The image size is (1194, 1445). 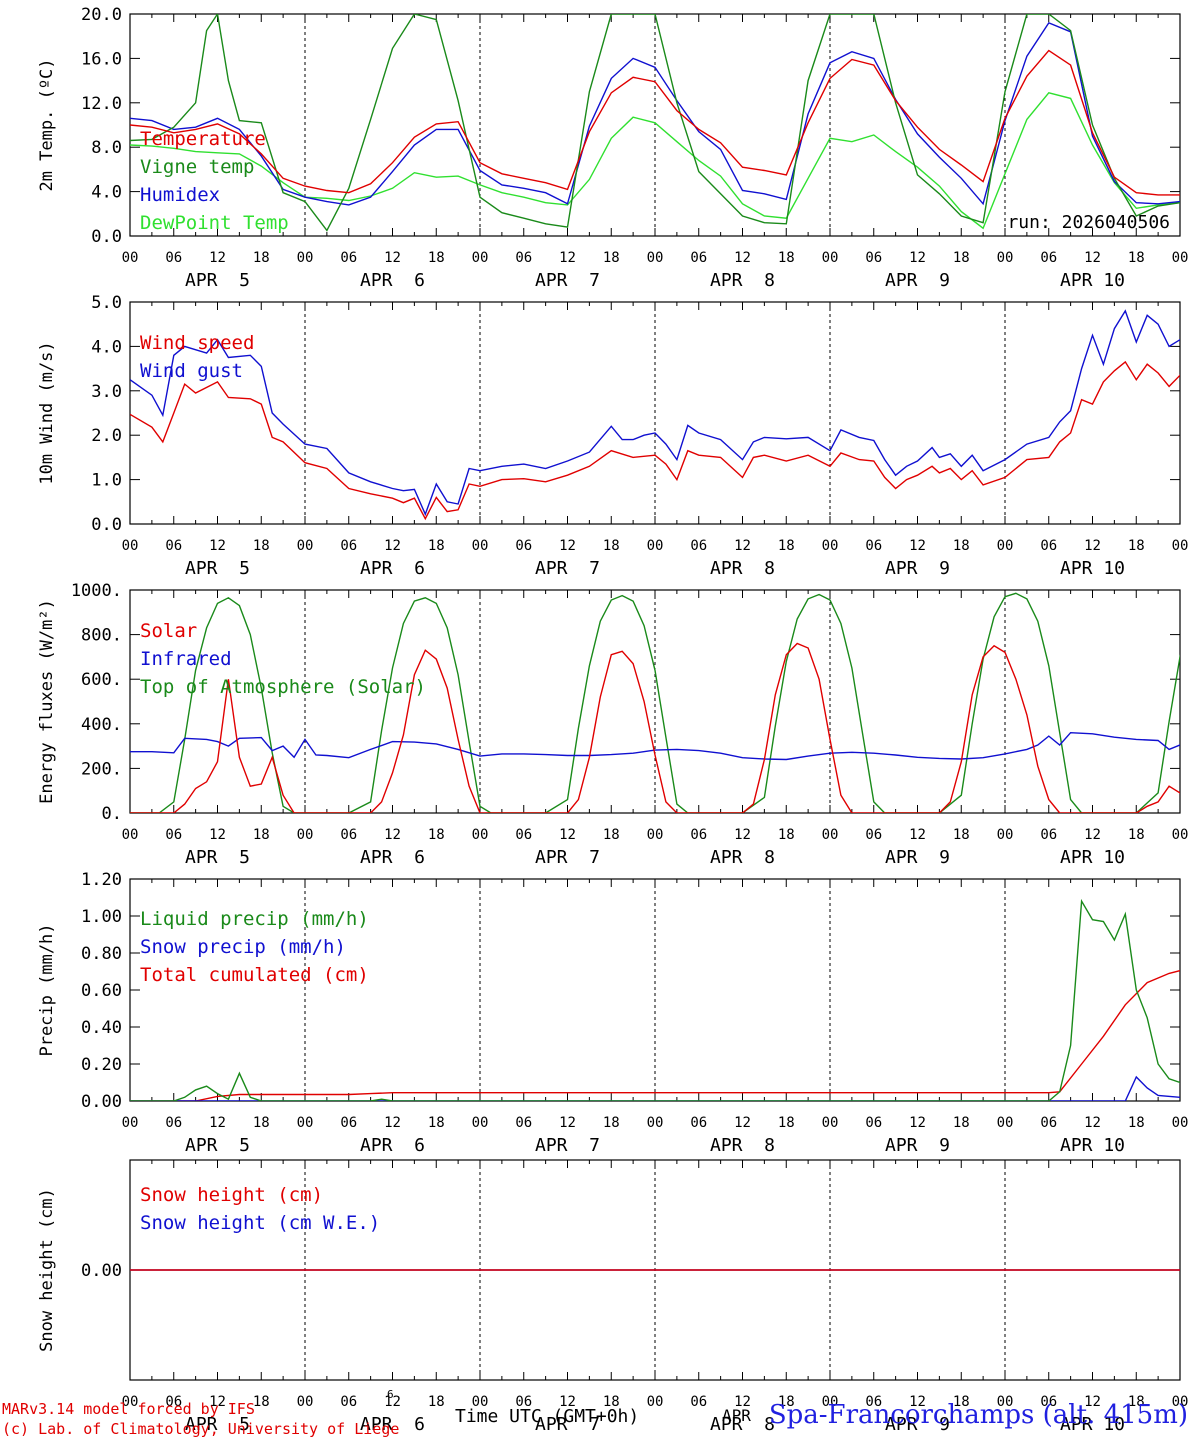 What do you see at coordinates (101, 917) in the screenshot?
I see `y-tick-label: 1.00` at bounding box center [101, 917].